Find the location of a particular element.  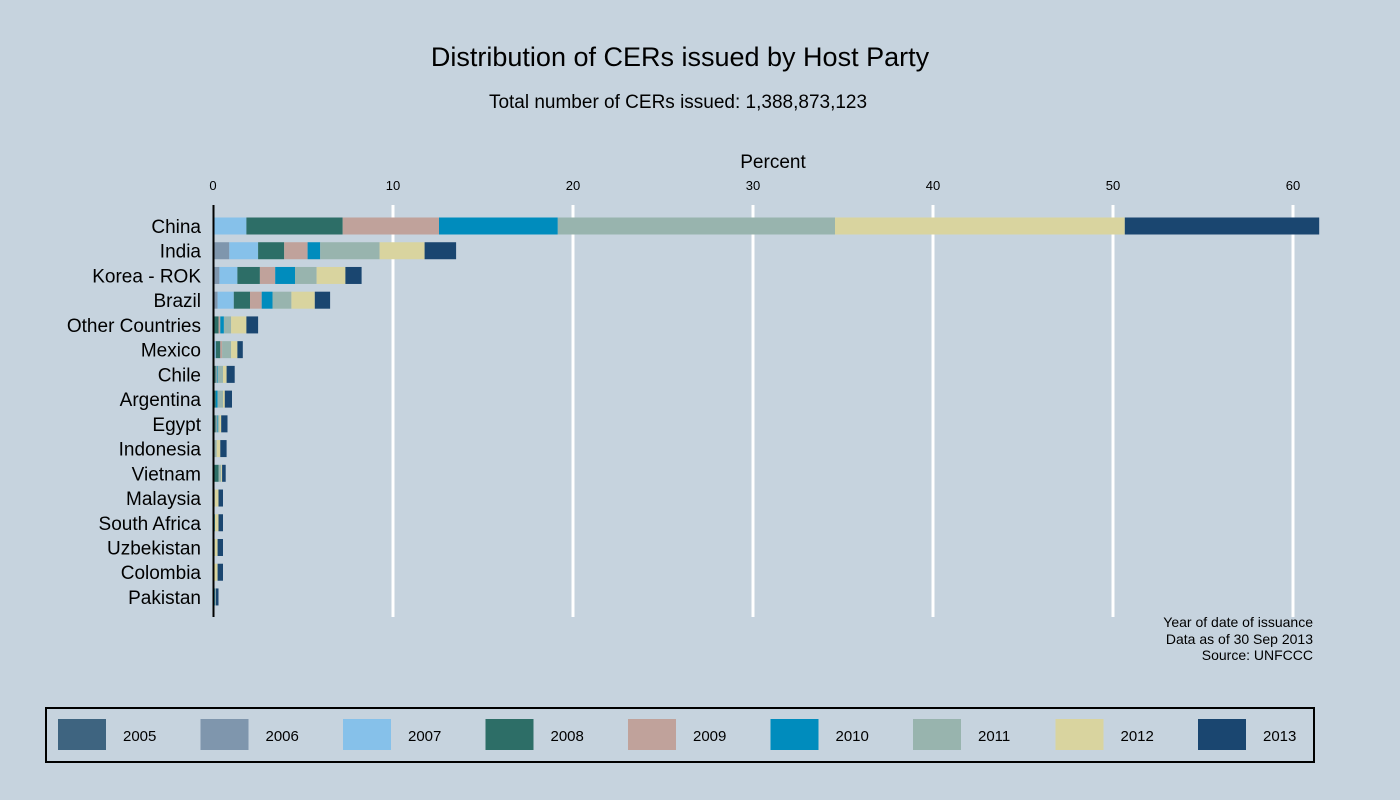

category-label: Pakistan is located at coordinates (164, 598).